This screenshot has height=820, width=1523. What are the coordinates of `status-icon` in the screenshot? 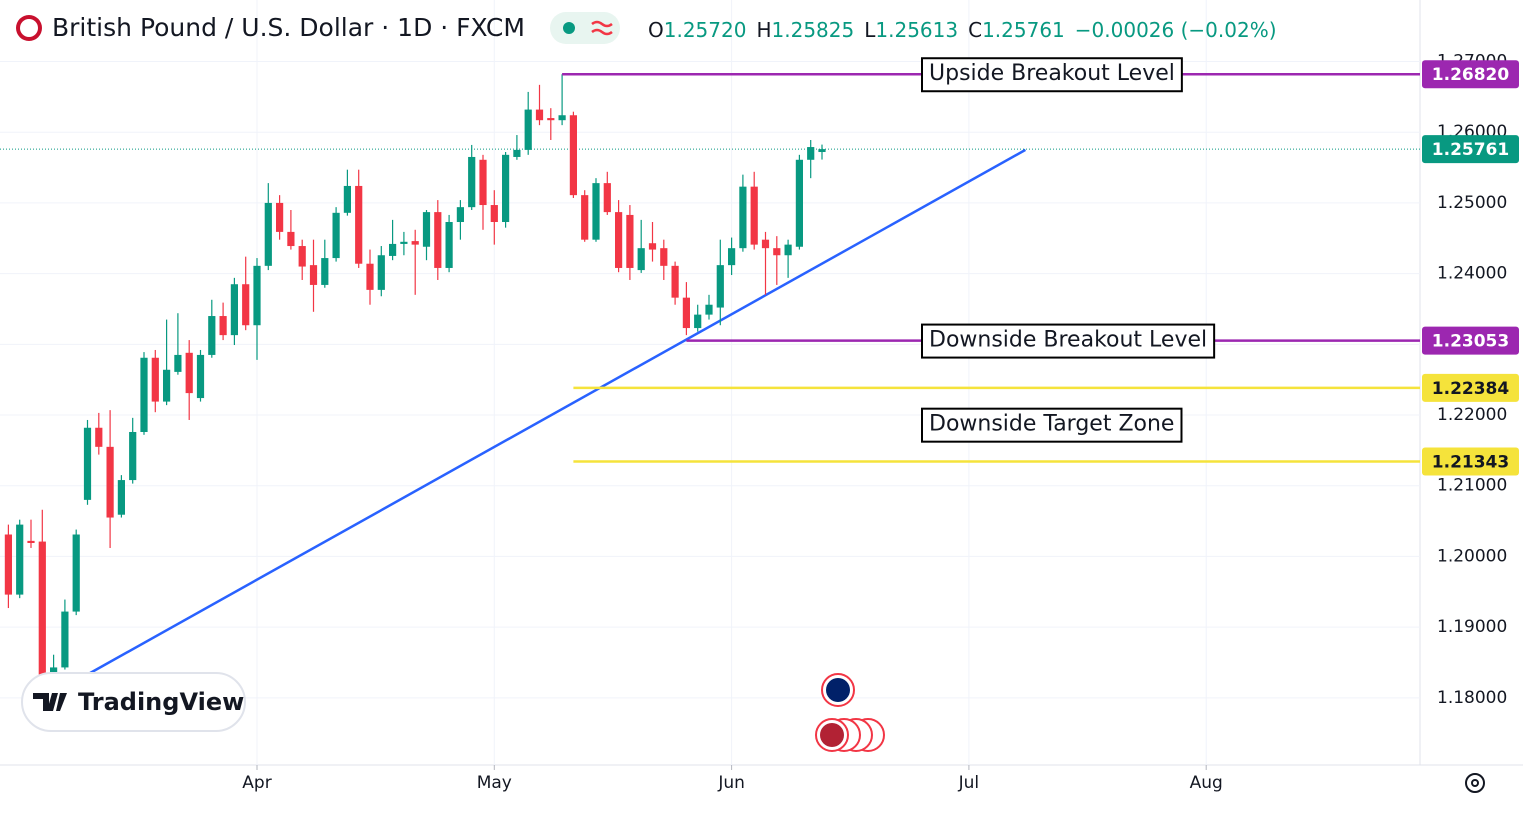 It's located at (602, 28).